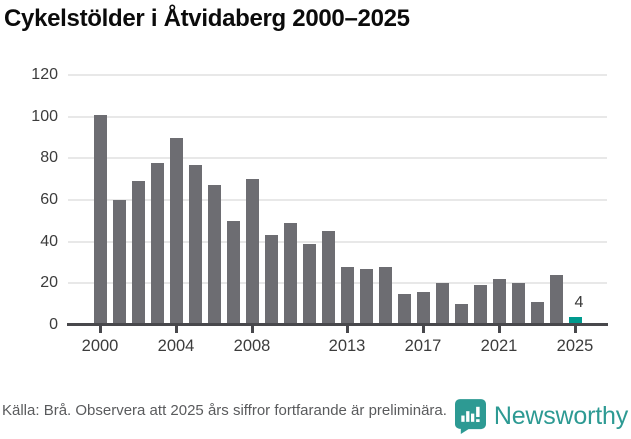 The height and width of the screenshot is (439, 631). I want to click on bar-value-label-2025: 4, so click(579, 302).